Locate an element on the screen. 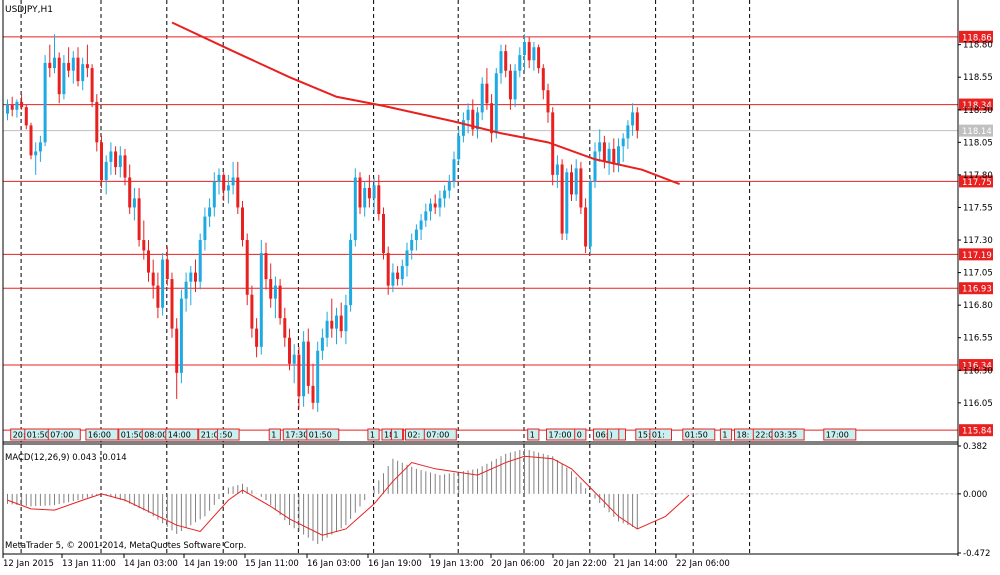 The image size is (1000, 575). event-marker-label: 08:00 is located at coordinates (155, 435).